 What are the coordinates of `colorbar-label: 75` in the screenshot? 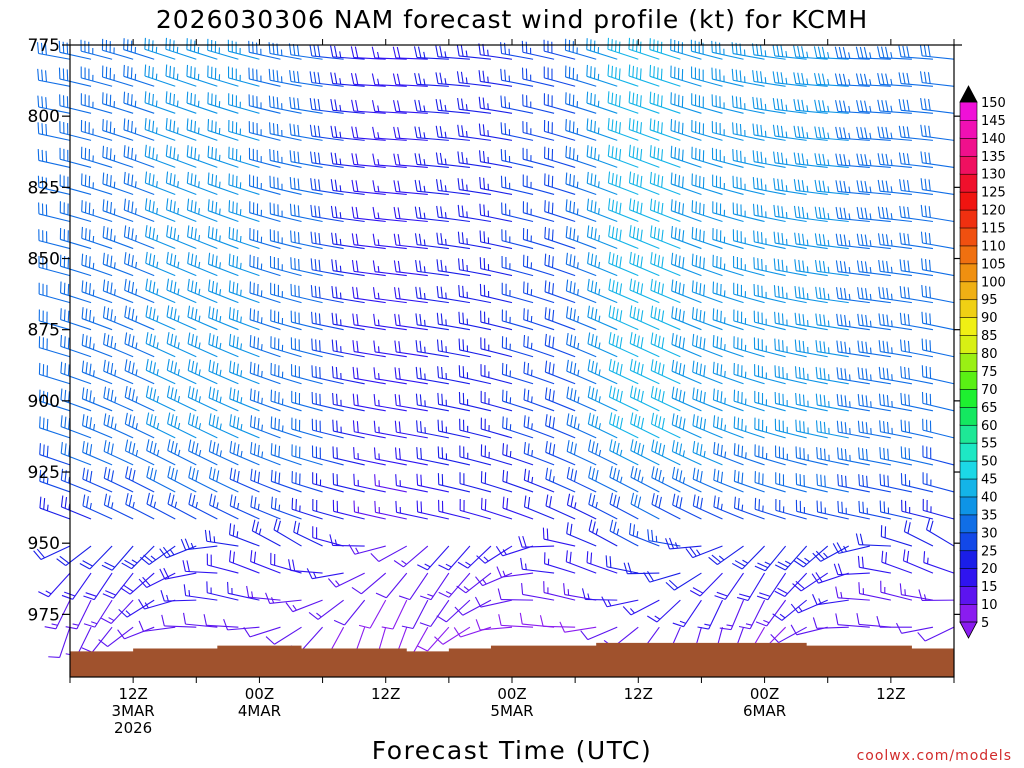 It's located at (989, 372).